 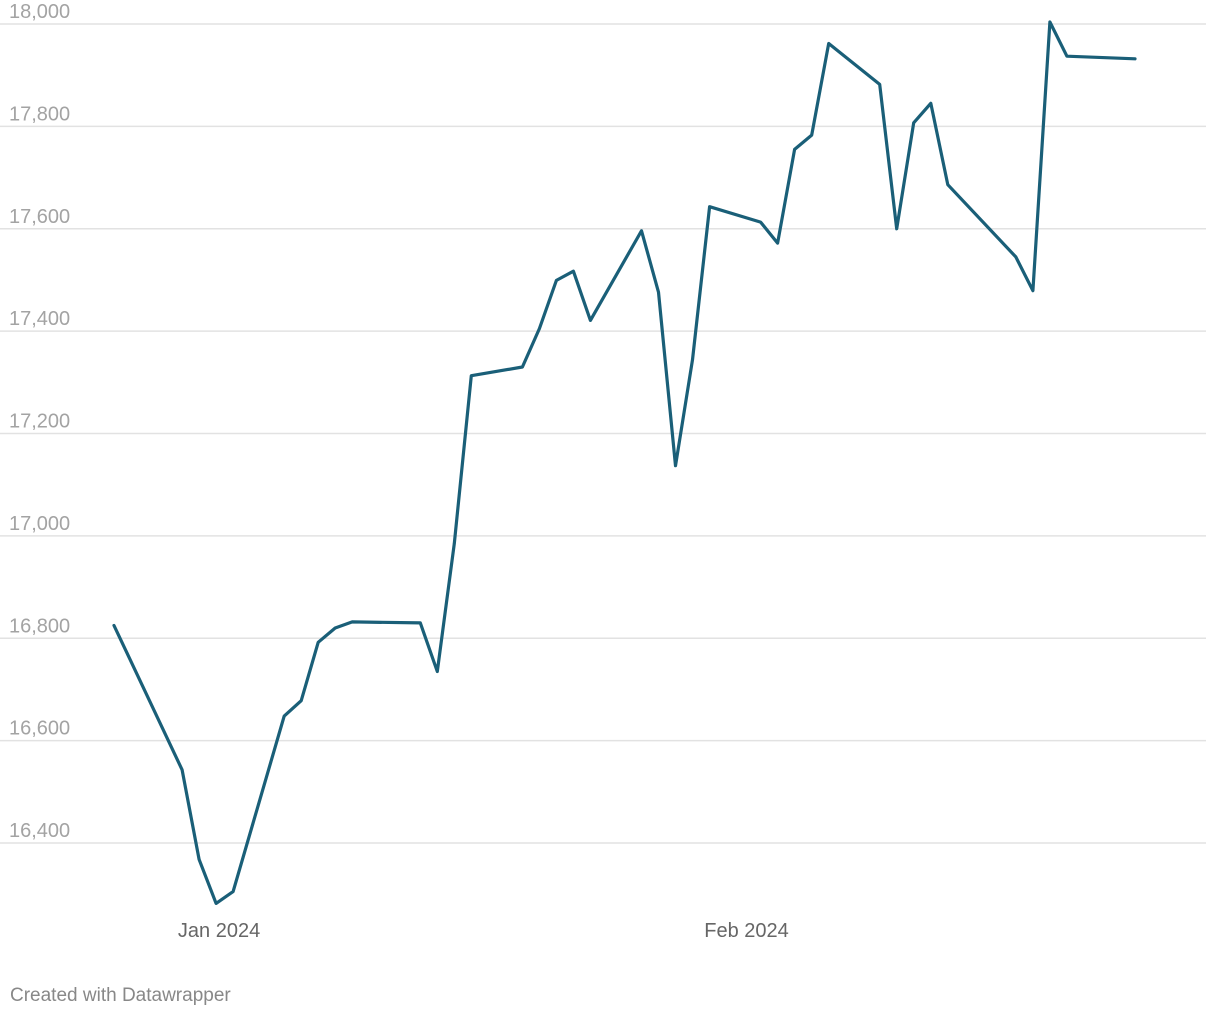 What do you see at coordinates (120, 995) in the screenshot?
I see `datawrapper-credit: Created with Datawrapper` at bounding box center [120, 995].